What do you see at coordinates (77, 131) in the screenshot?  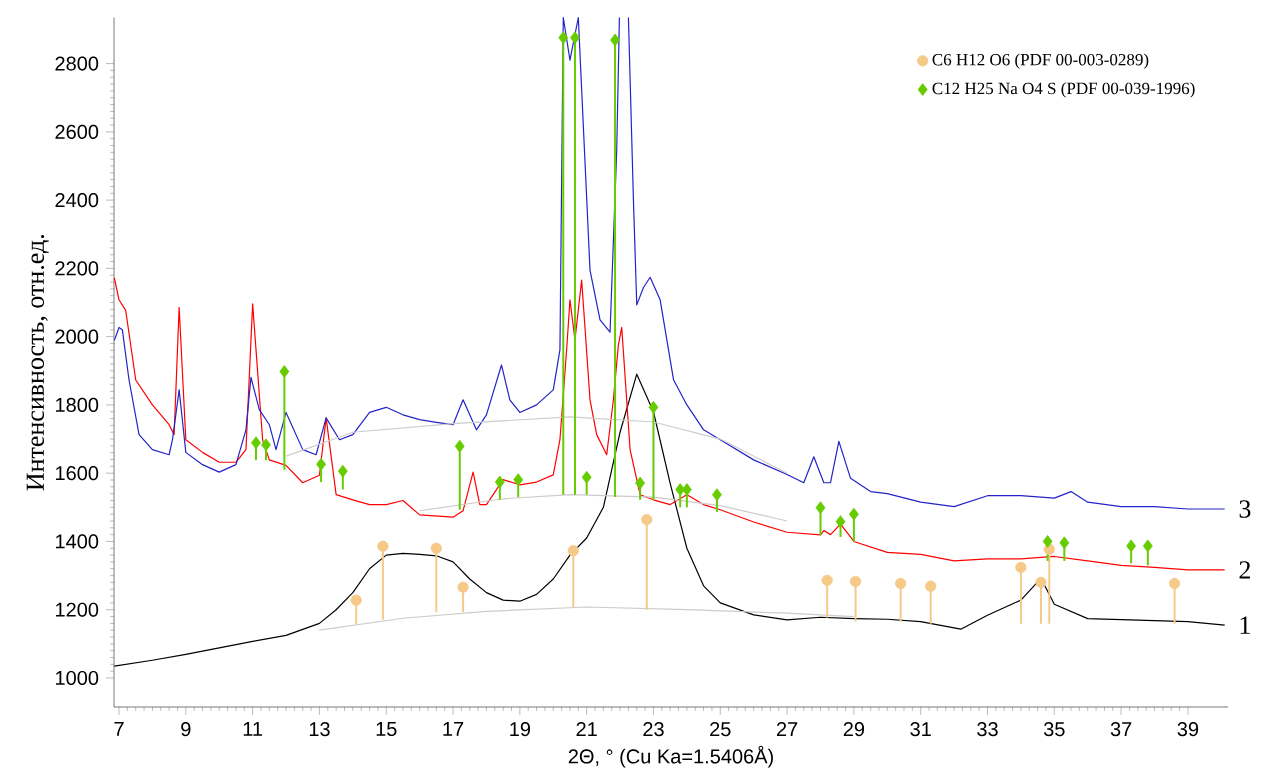 I see `y-tick-label: 2600` at bounding box center [77, 131].